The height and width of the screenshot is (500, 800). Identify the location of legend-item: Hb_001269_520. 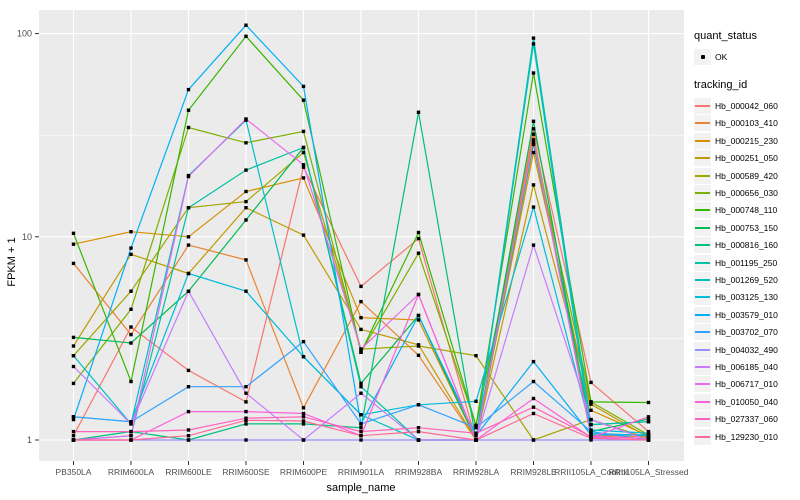
(746, 279).